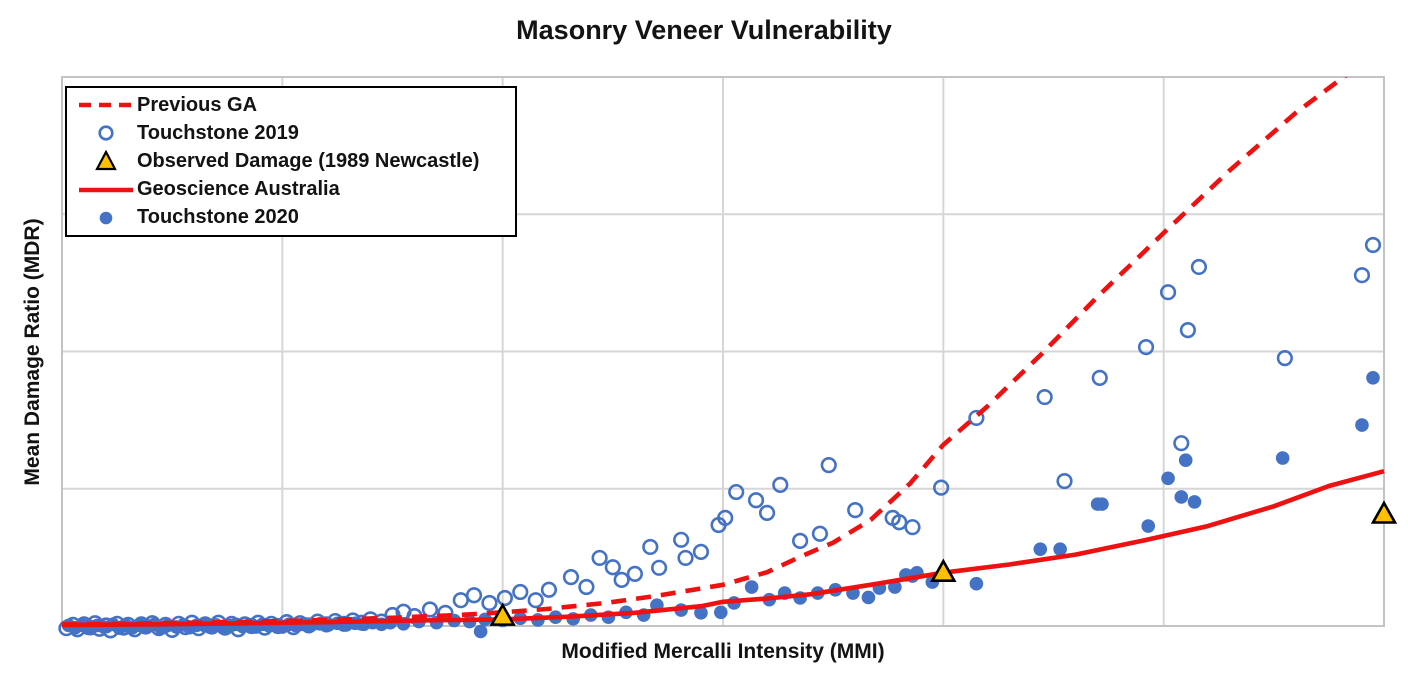  I want to click on legend-item-touchstone-2020: Touchstone 2020, so click(294, 218).